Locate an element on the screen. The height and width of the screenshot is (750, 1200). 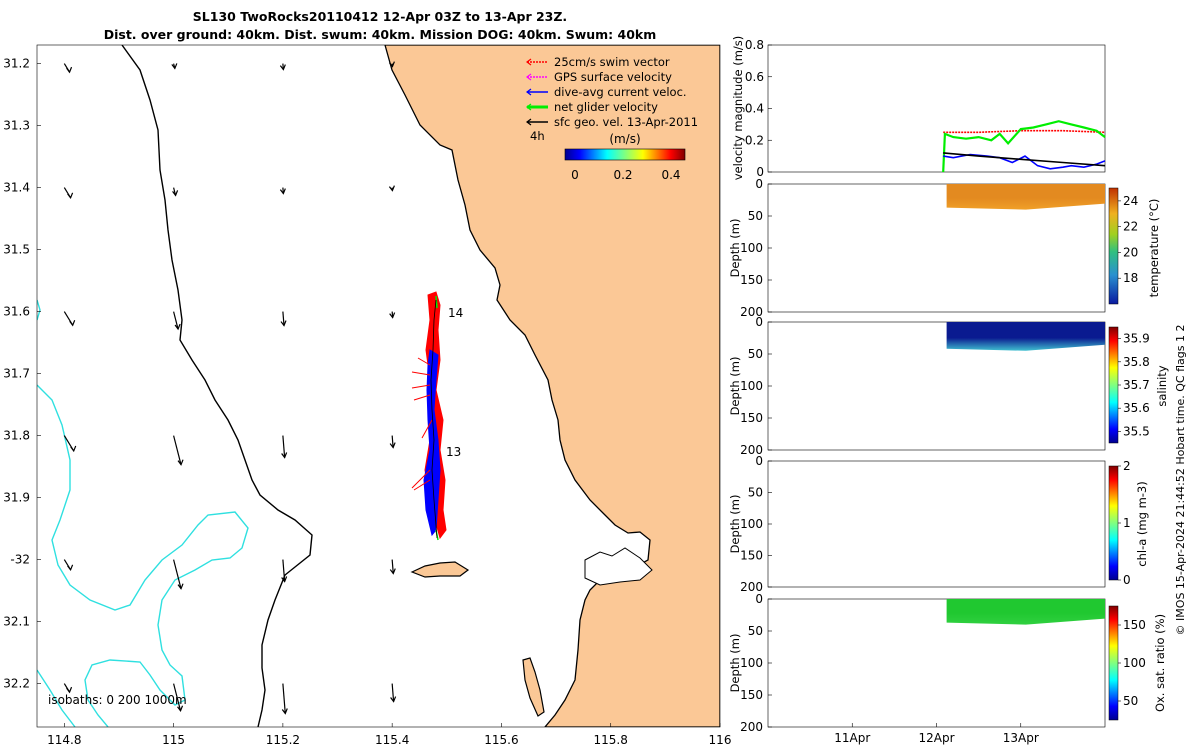
temperature-colorbar-label: temperature (°C) is located at coordinates (1154, 248).